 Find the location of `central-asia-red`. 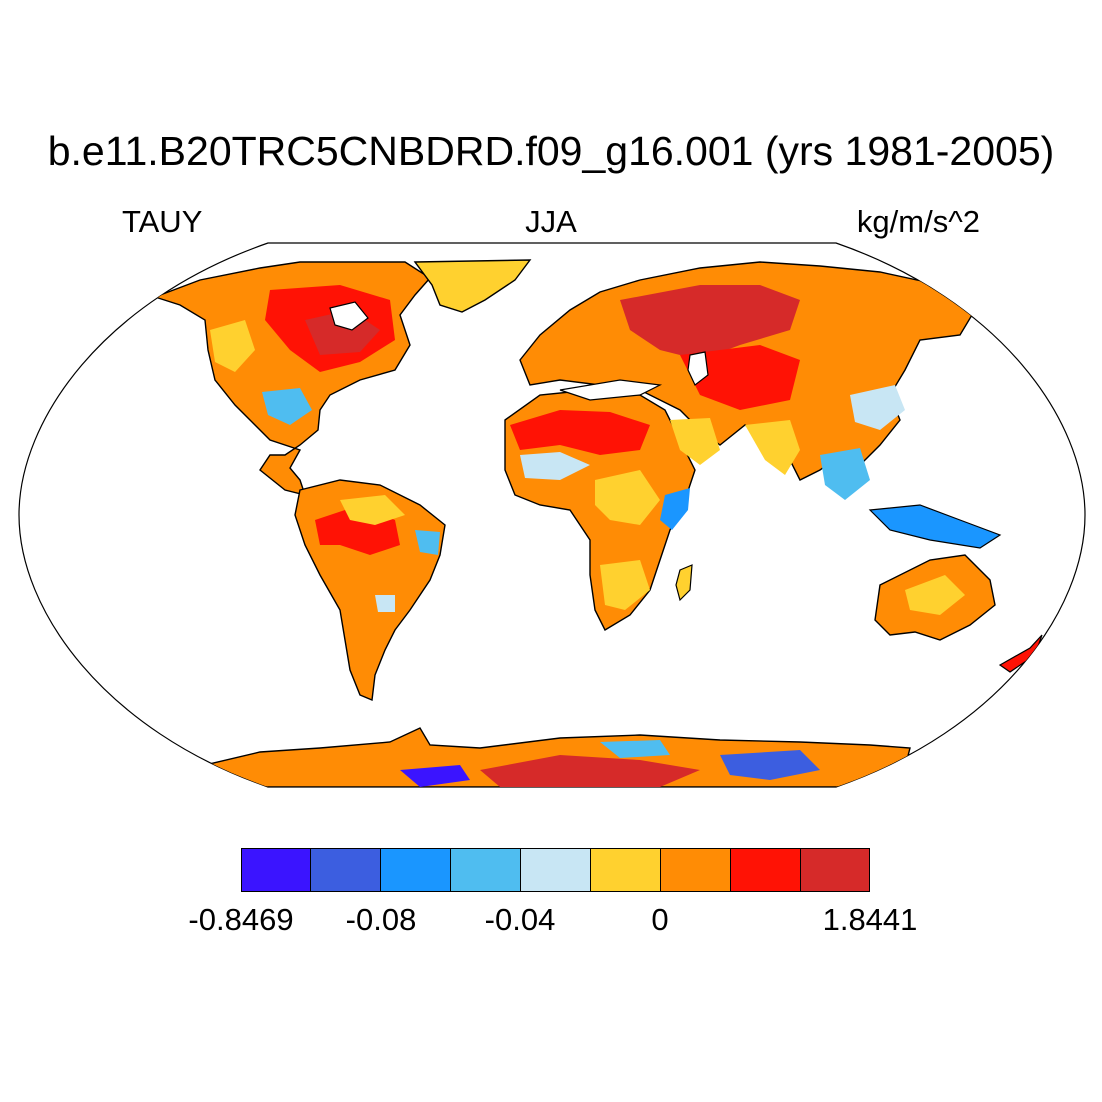

central-asia-red is located at coordinates (740, 377).